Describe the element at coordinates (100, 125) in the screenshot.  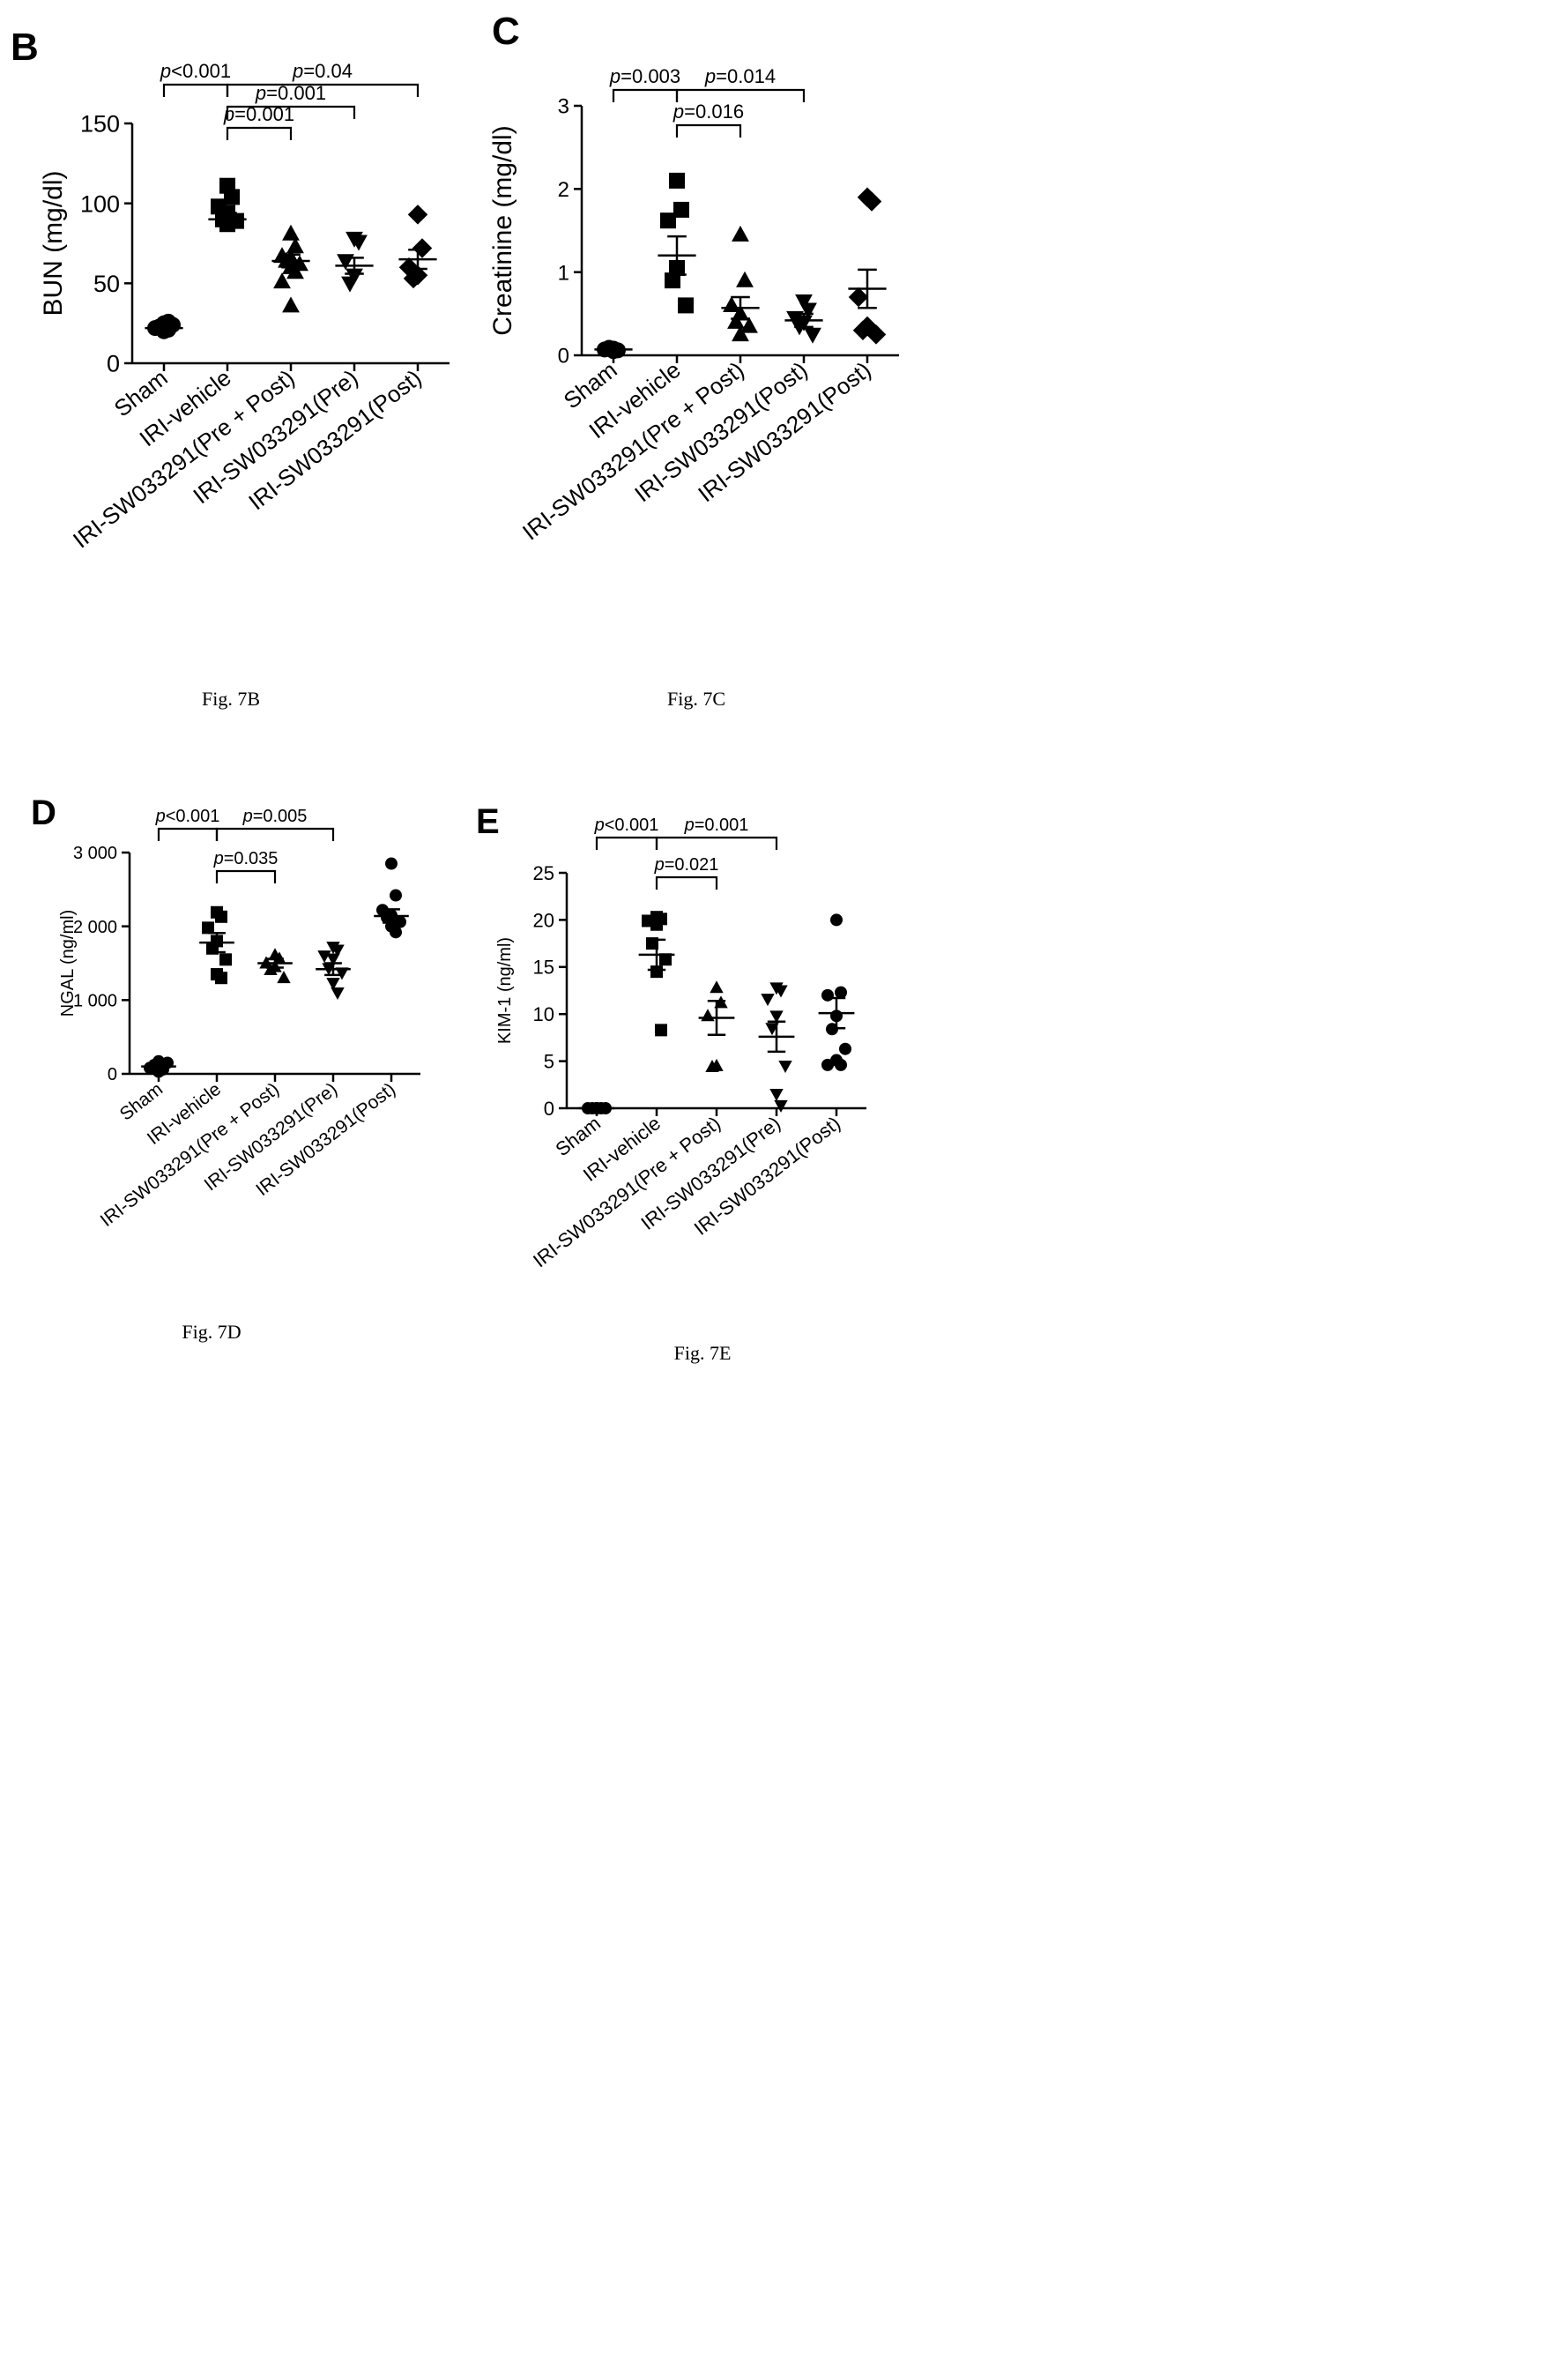
I see `y-tick-label: 150` at that location.